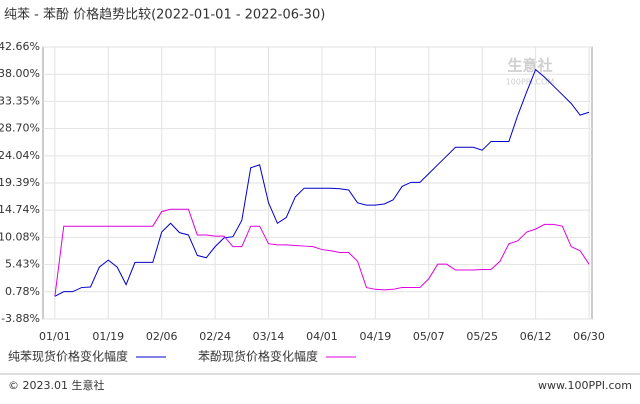  I want to click on x-tick-label: 03/14, so click(269, 336).